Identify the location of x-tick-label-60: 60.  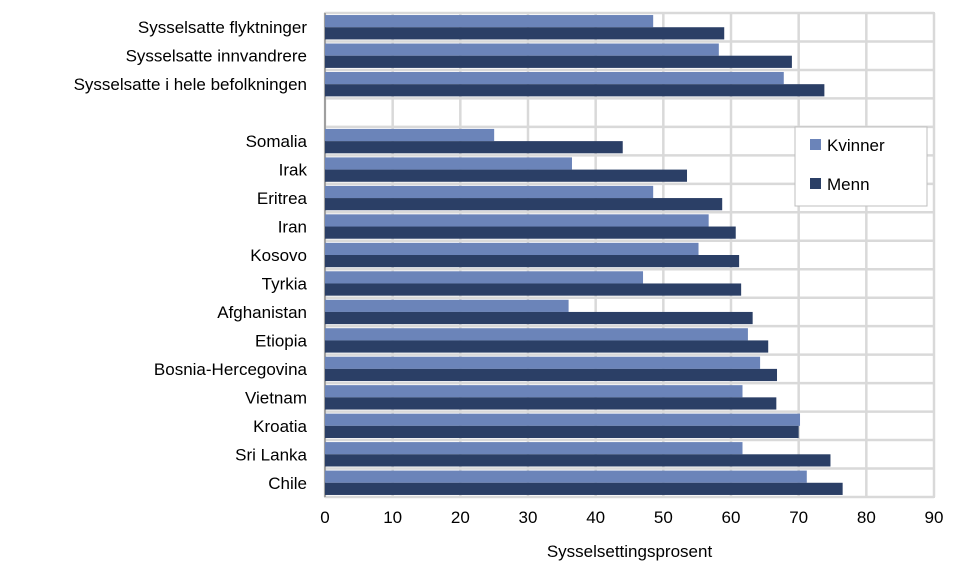
(731, 517).